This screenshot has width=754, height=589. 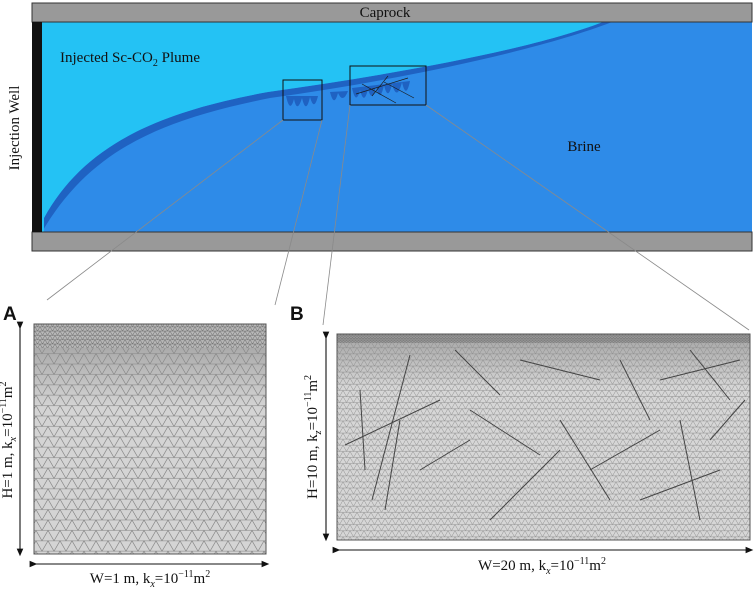 What do you see at coordinates (37, 127) in the screenshot?
I see `injection-well` at bounding box center [37, 127].